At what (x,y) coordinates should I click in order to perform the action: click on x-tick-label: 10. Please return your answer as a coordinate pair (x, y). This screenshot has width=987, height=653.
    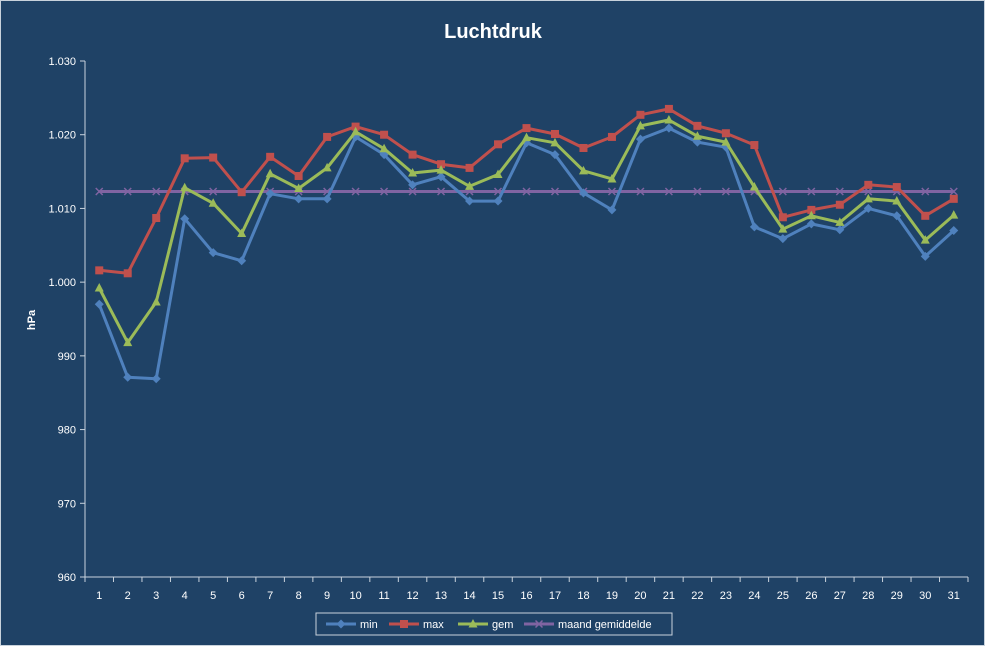
    Looking at the image, I should click on (355, 596).